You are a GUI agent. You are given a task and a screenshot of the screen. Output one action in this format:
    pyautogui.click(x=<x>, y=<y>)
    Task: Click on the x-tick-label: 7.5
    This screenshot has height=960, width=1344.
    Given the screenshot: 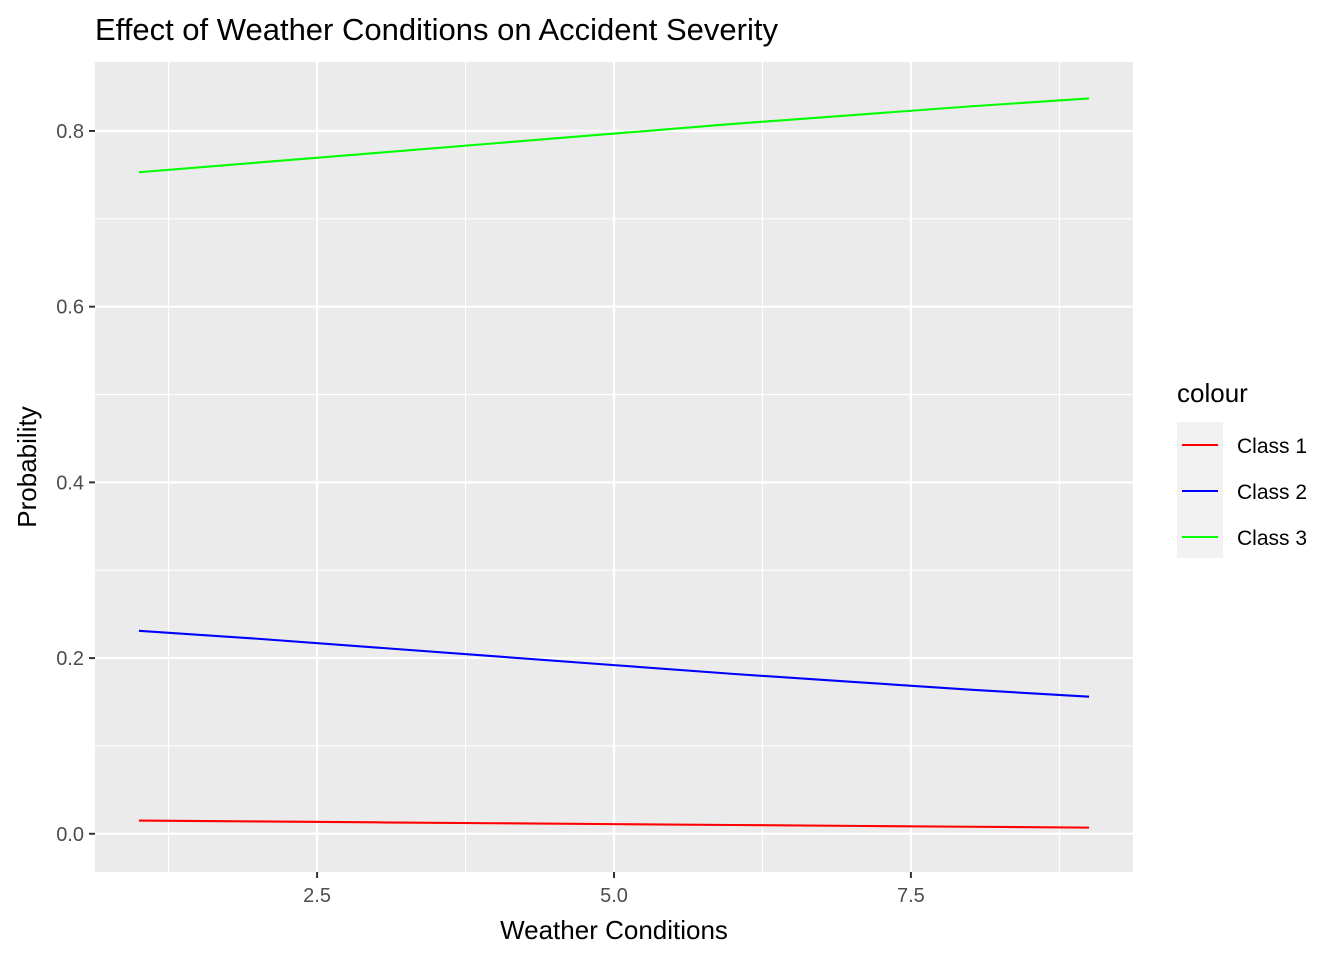 What is the action you would take?
    pyautogui.click(x=911, y=896)
    